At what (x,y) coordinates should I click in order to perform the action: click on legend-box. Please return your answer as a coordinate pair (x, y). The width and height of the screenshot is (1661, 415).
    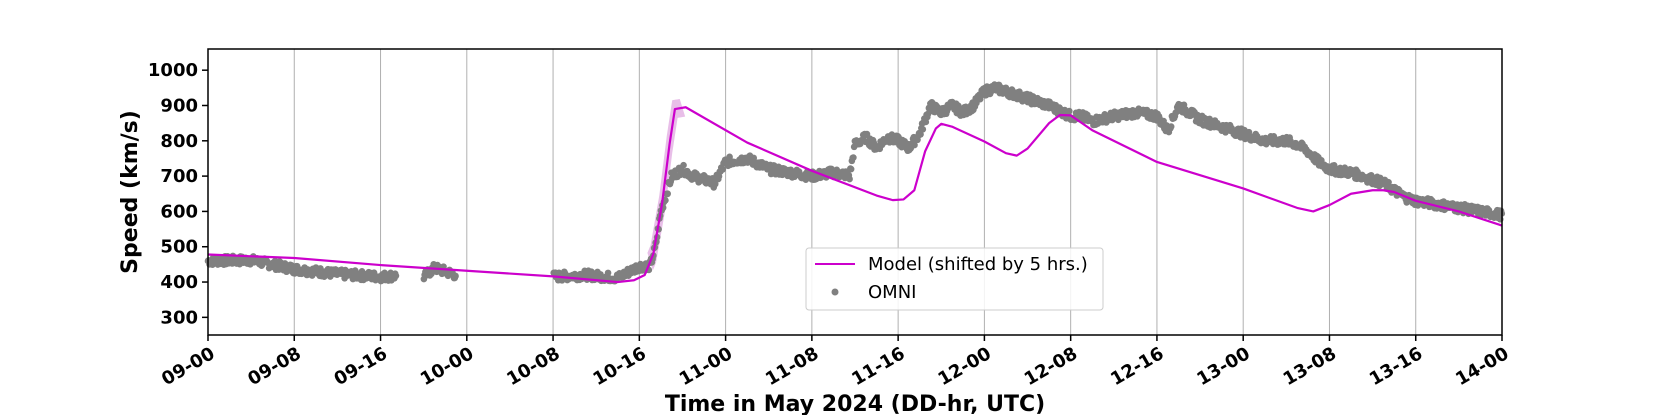
    Looking at the image, I should click on (954, 279).